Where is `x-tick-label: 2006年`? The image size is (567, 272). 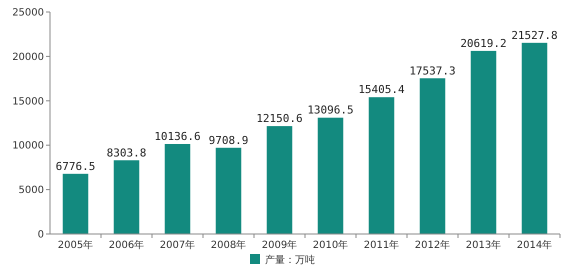
x-tick-label: 2006年 is located at coordinates (126, 245).